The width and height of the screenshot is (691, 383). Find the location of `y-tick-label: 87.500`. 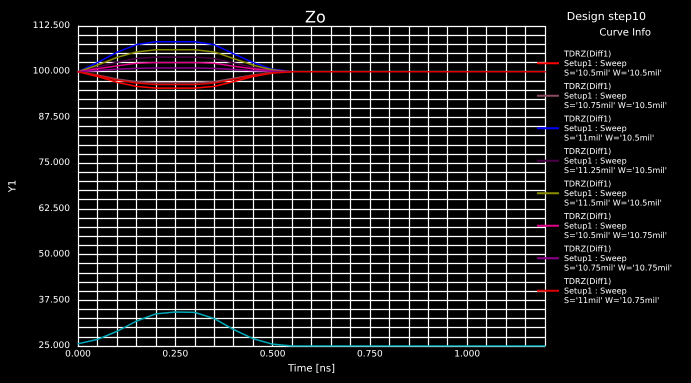

y-tick-label: 87.500 is located at coordinates (54, 117).